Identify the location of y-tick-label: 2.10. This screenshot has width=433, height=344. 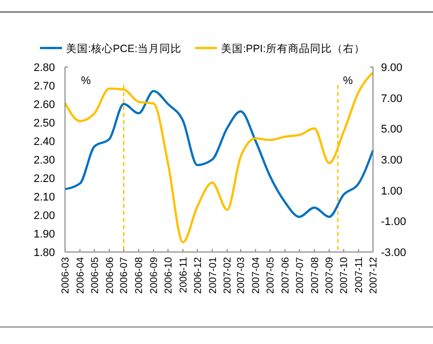
(44, 198).